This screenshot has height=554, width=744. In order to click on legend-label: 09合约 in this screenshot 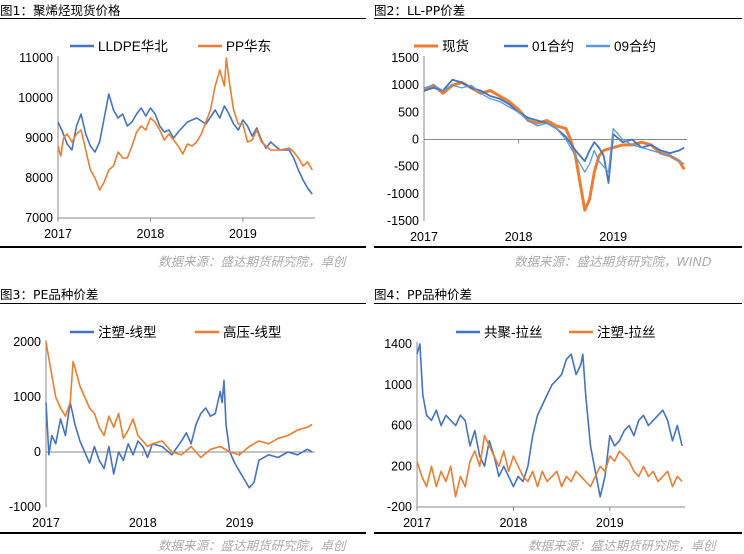, I will do `click(635, 46)`.